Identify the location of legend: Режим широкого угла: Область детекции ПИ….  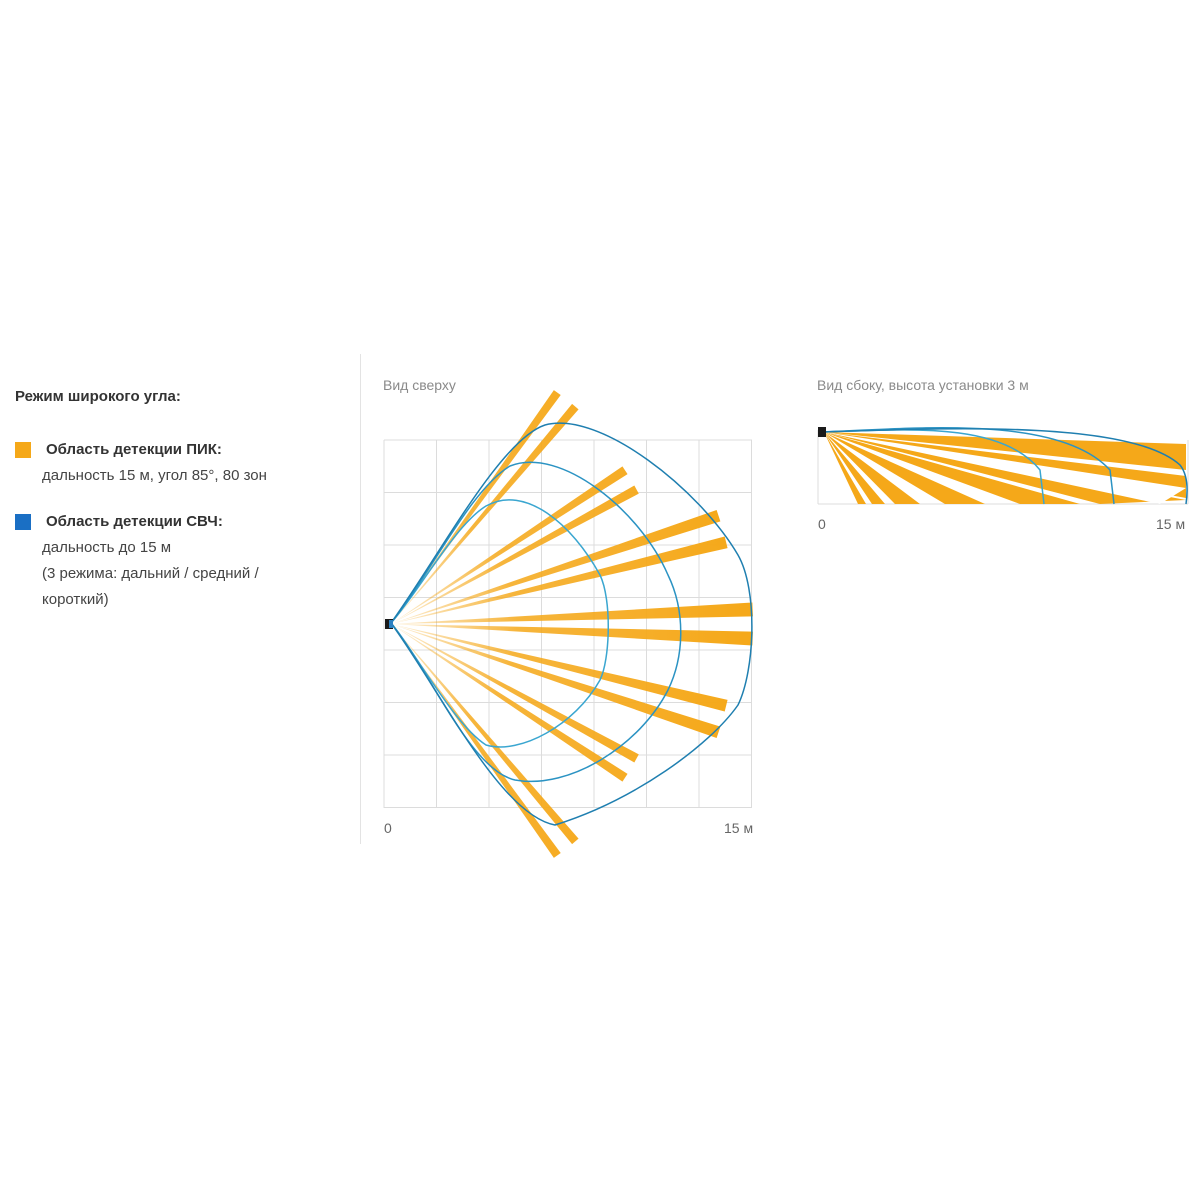
(180, 508).